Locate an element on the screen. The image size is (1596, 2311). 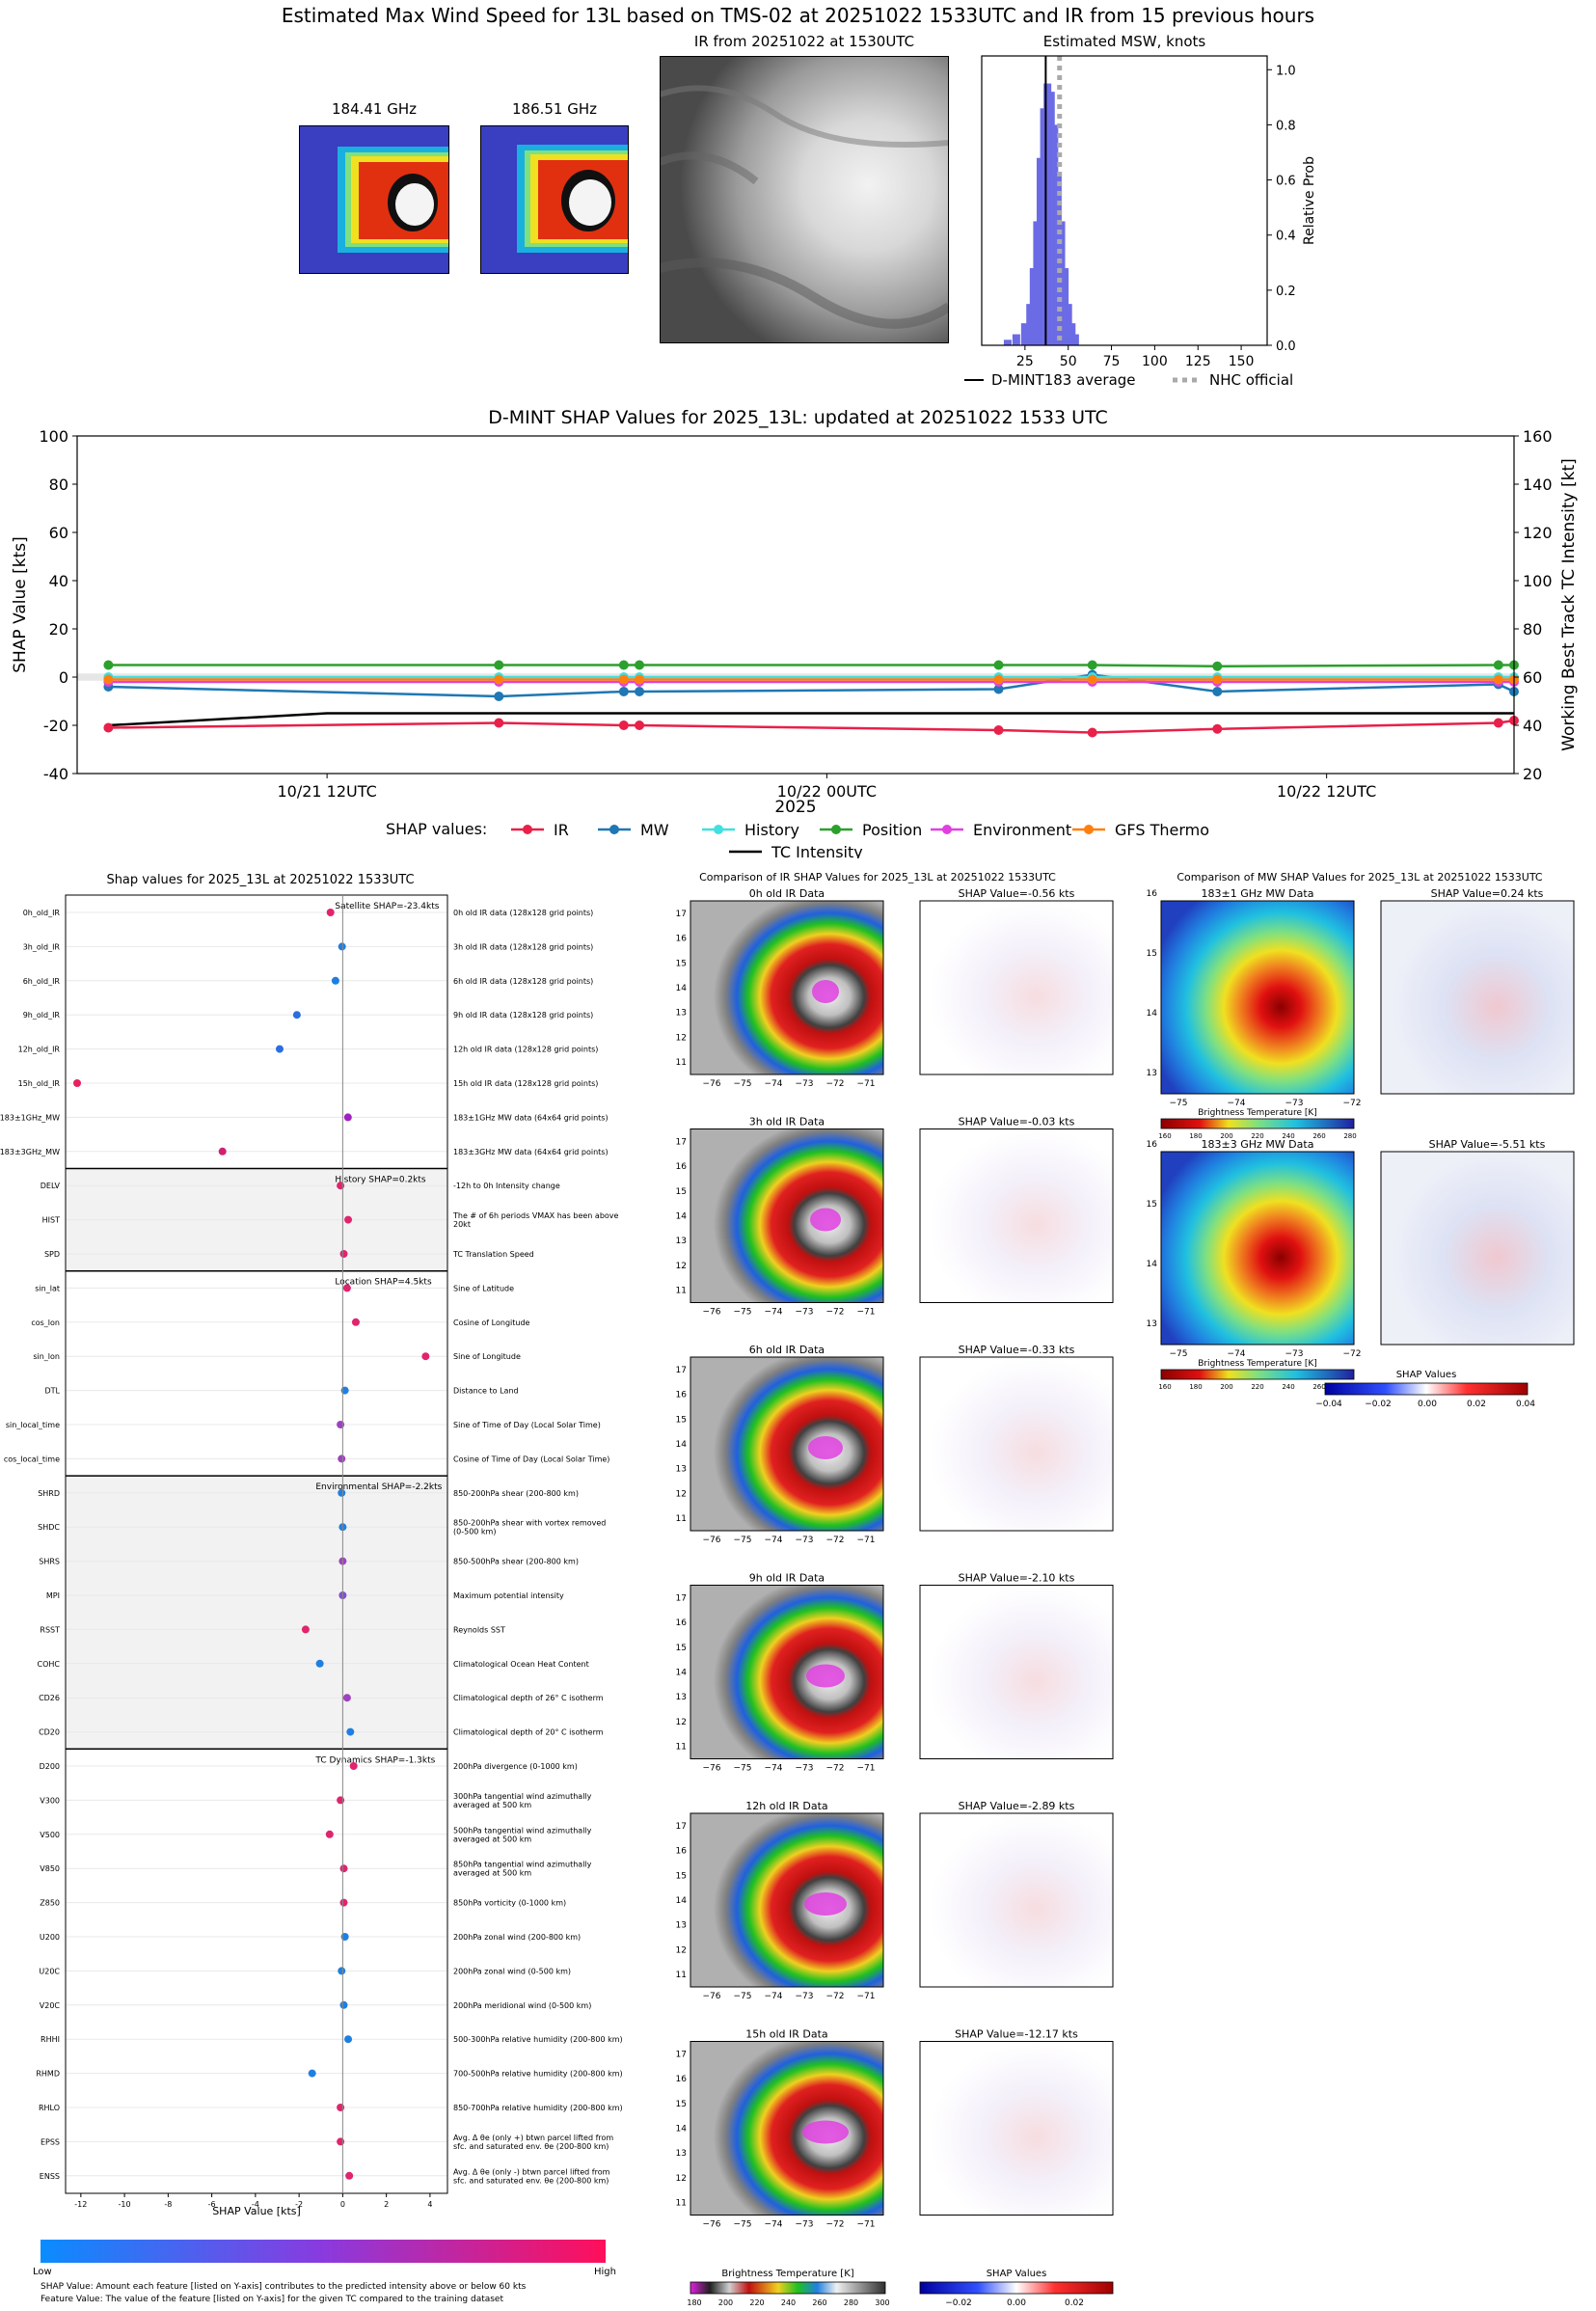
feature-name: RSST is located at coordinates (50, 1629).